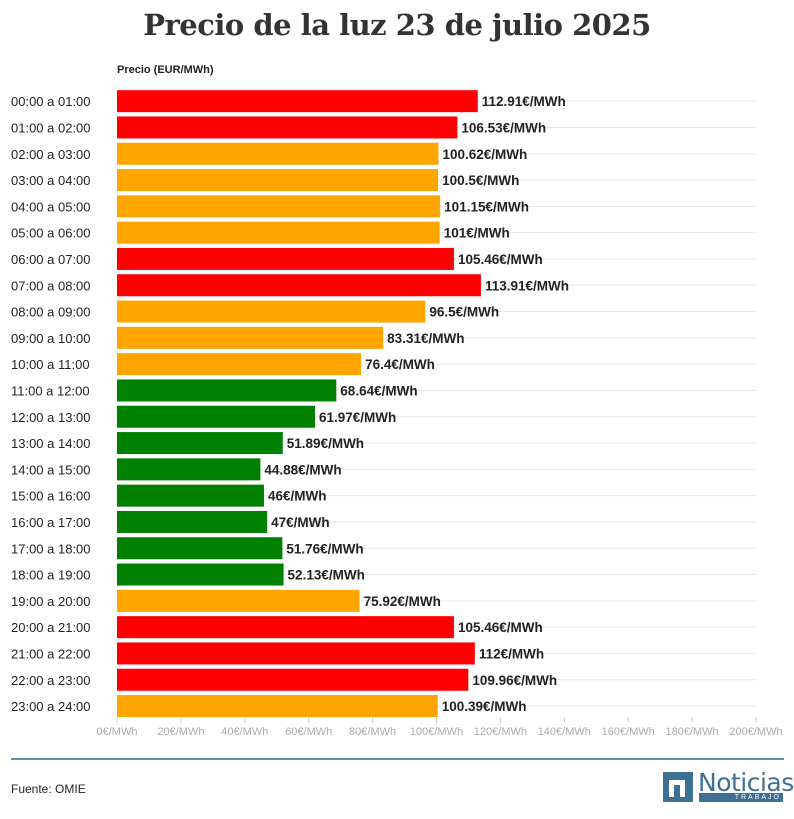 Image resolution: width=794 pixels, height=819 pixels. What do you see at coordinates (524, 101) in the screenshot?
I see `value-label: 112.91€/MWh` at bounding box center [524, 101].